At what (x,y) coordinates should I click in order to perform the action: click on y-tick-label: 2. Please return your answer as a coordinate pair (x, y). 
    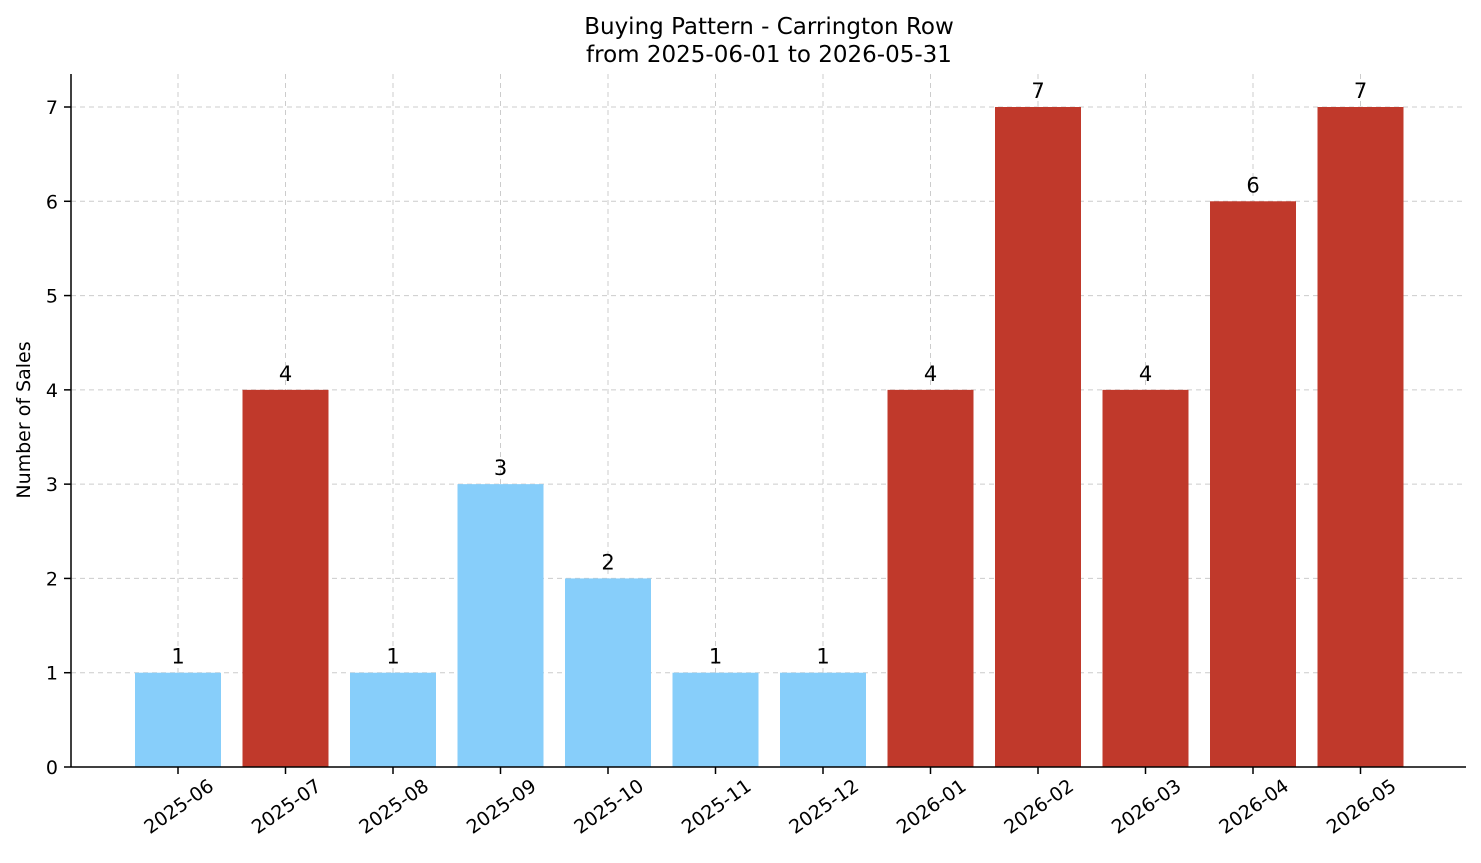
    Looking at the image, I should click on (52, 579).